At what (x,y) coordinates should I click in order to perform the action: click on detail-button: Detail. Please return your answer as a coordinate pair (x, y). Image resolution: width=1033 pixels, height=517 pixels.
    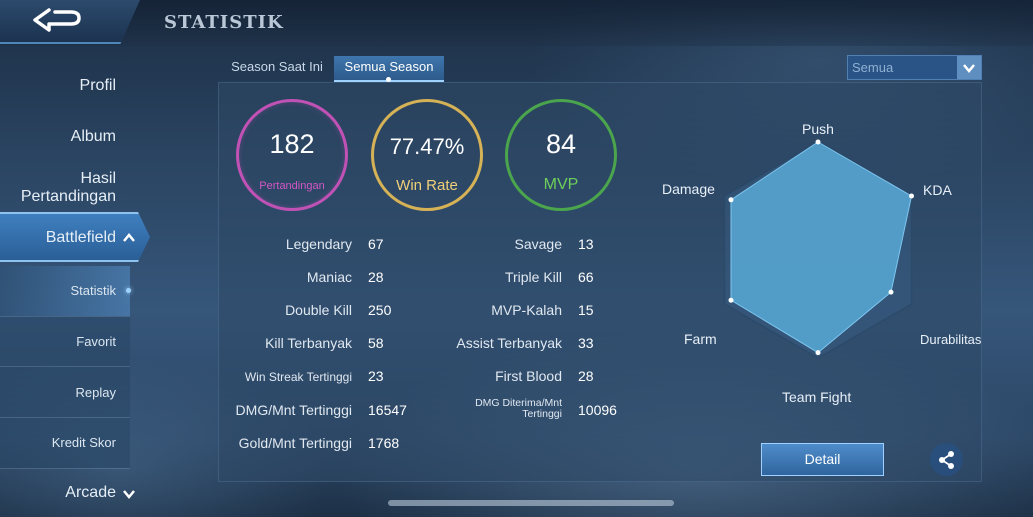
    Looking at the image, I should click on (822, 459).